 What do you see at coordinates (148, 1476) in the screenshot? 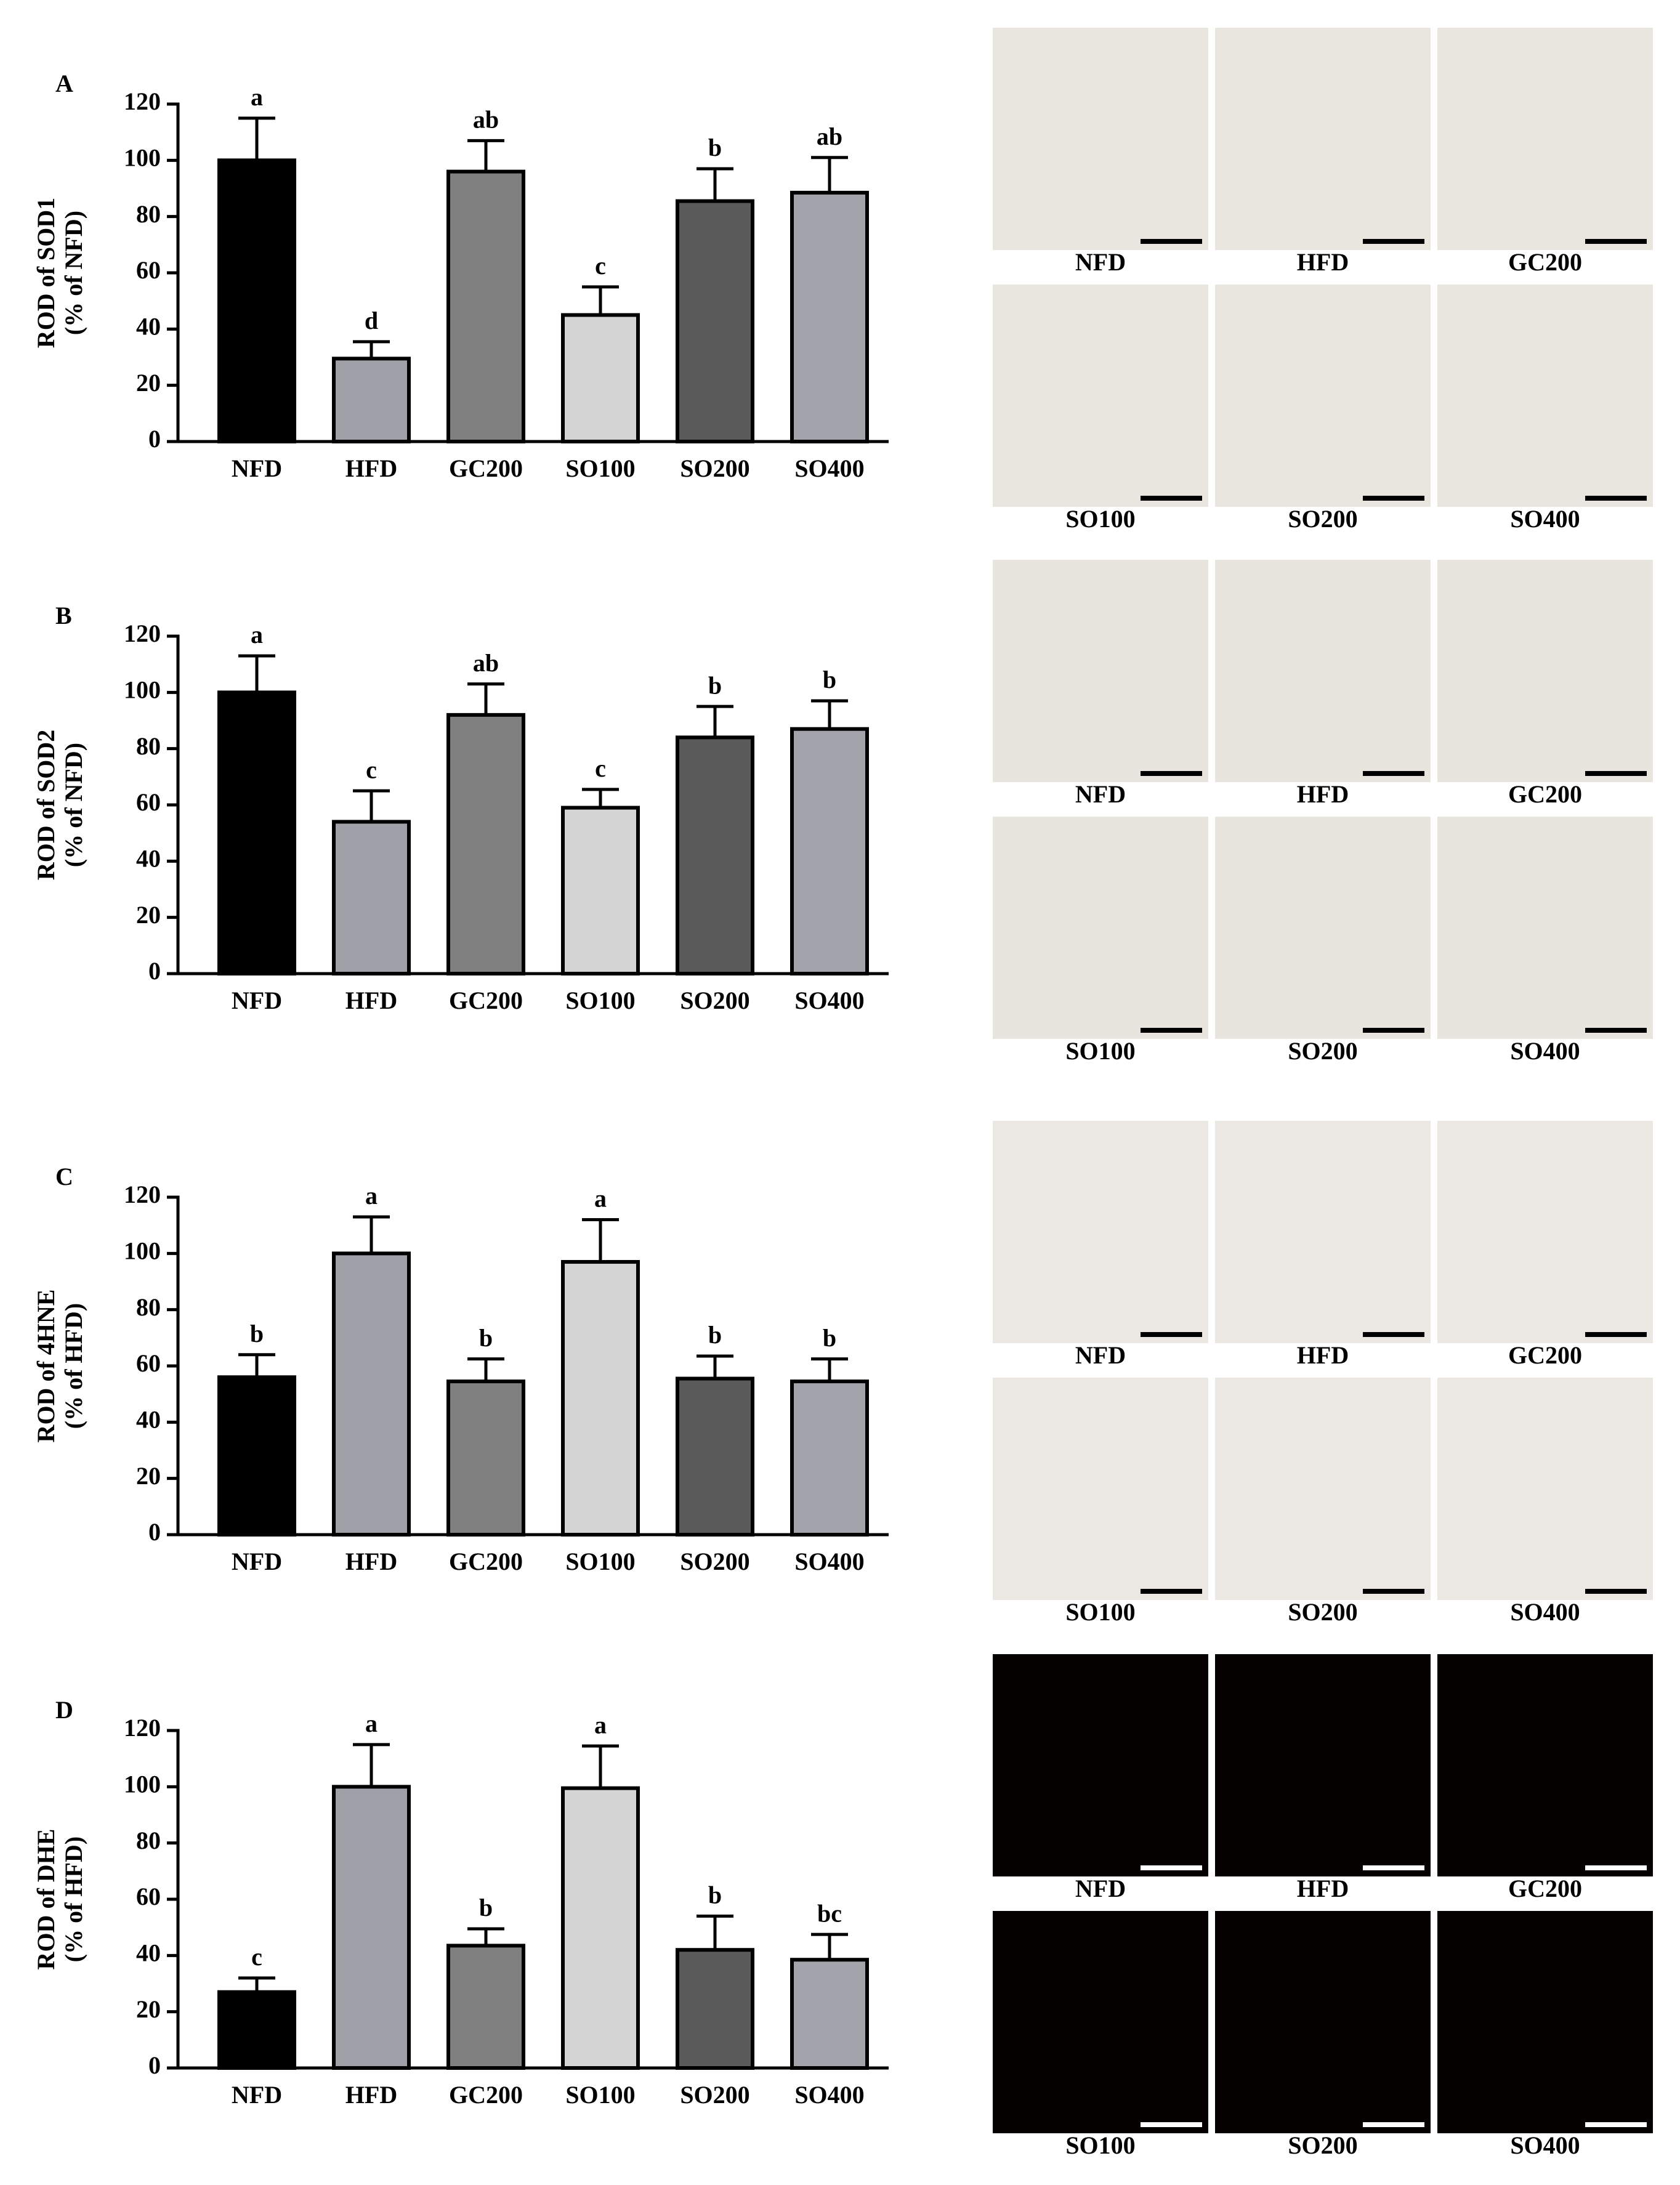
I see `y-tick-label: 20` at bounding box center [148, 1476].